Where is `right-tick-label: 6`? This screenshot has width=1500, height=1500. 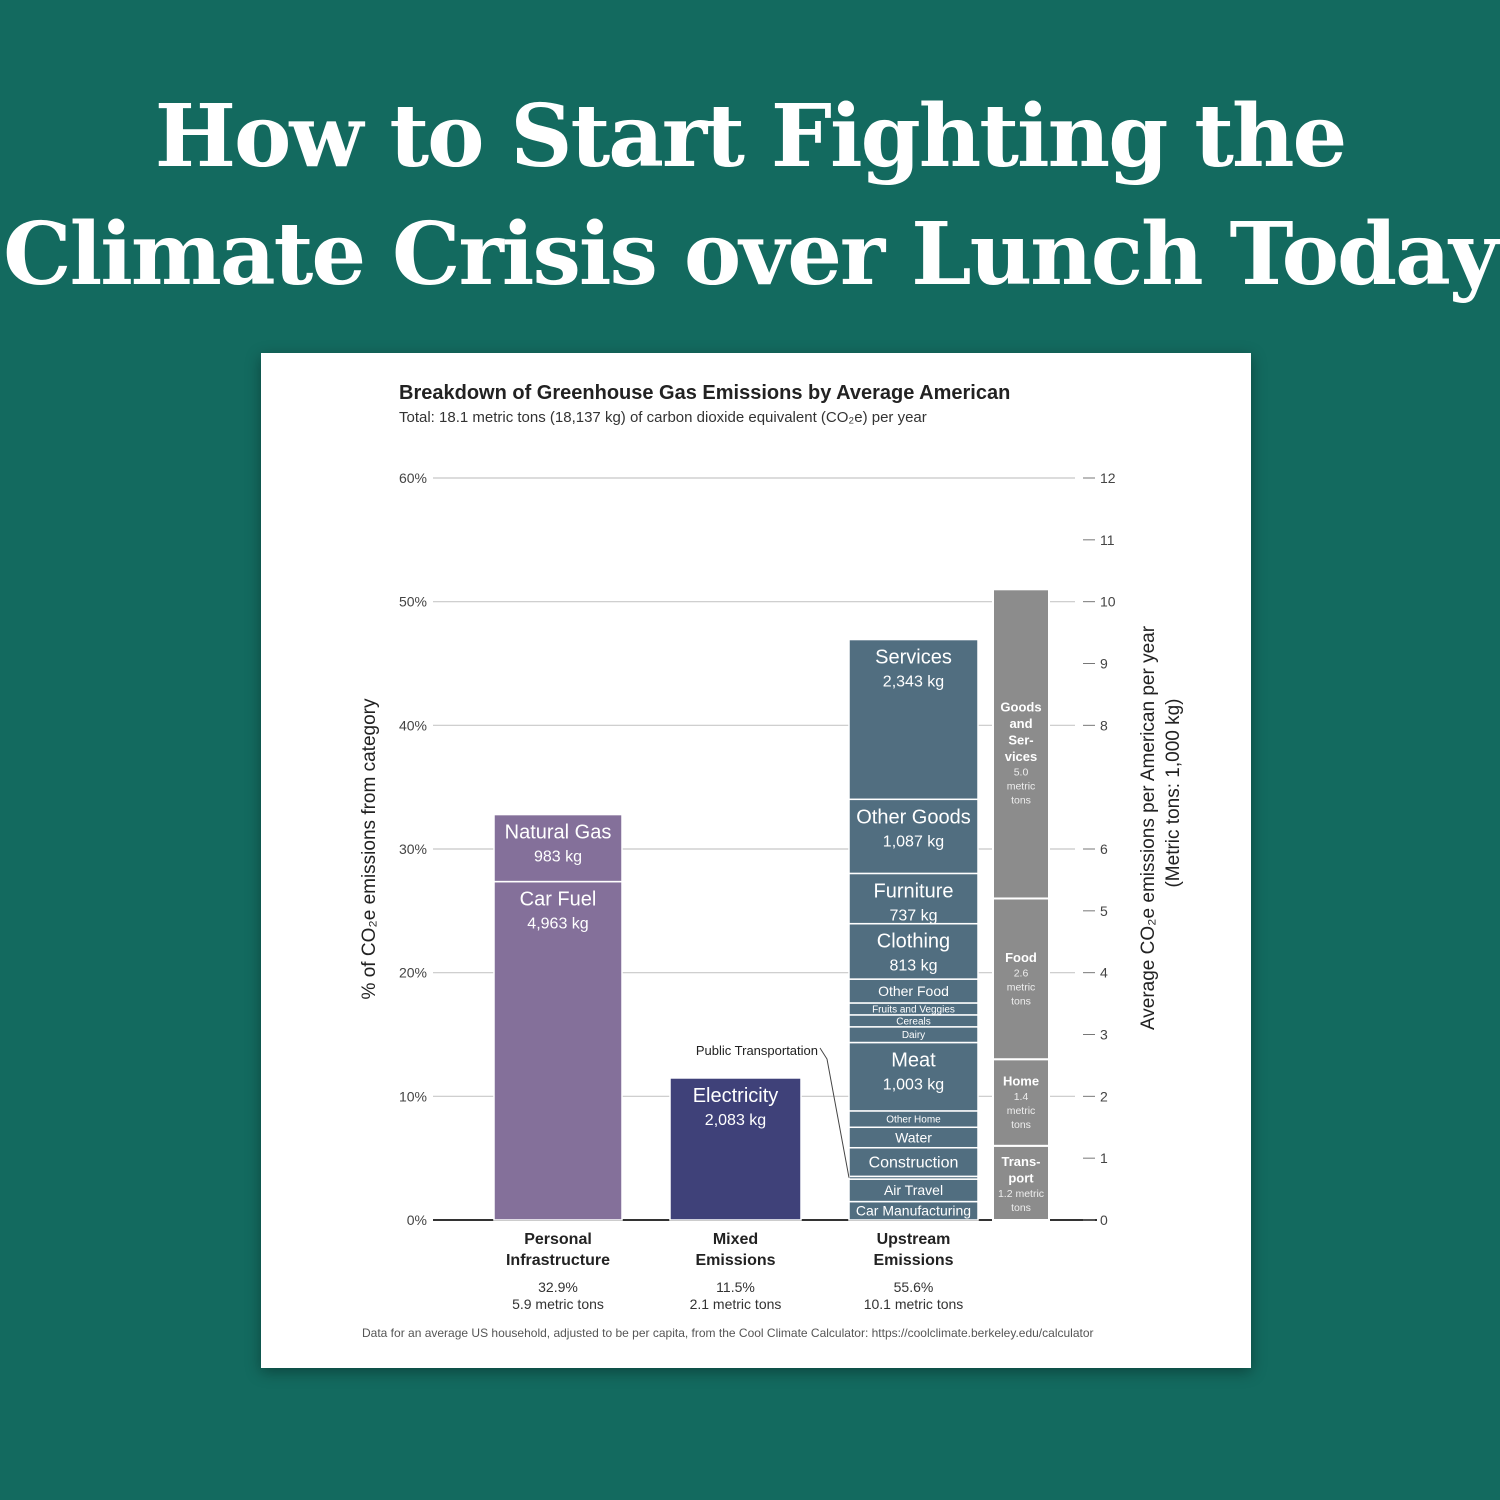
right-tick-label: 6 is located at coordinates (1104, 849).